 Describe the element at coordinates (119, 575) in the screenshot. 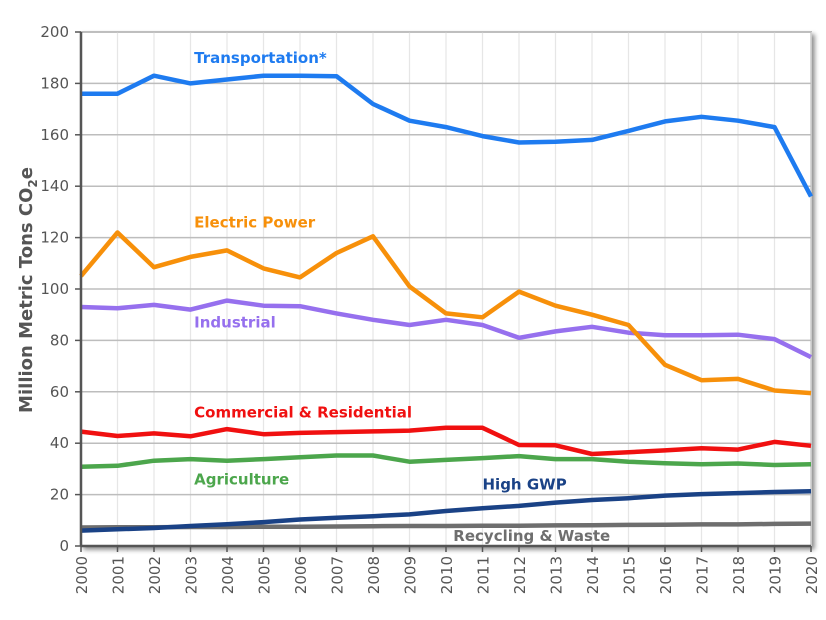

I see `x-tick-label: 2001` at that location.